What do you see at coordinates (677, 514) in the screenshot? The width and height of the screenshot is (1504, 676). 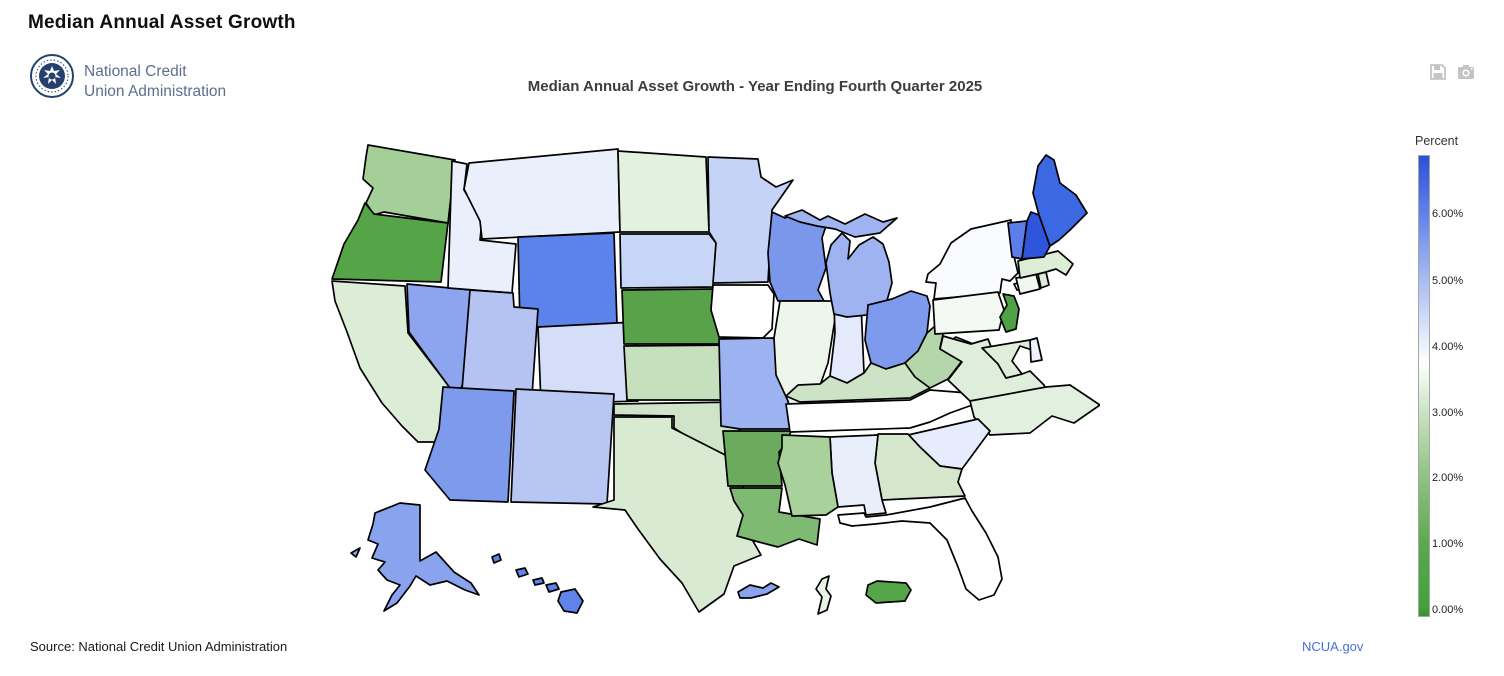 I see `state-texas` at bounding box center [677, 514].